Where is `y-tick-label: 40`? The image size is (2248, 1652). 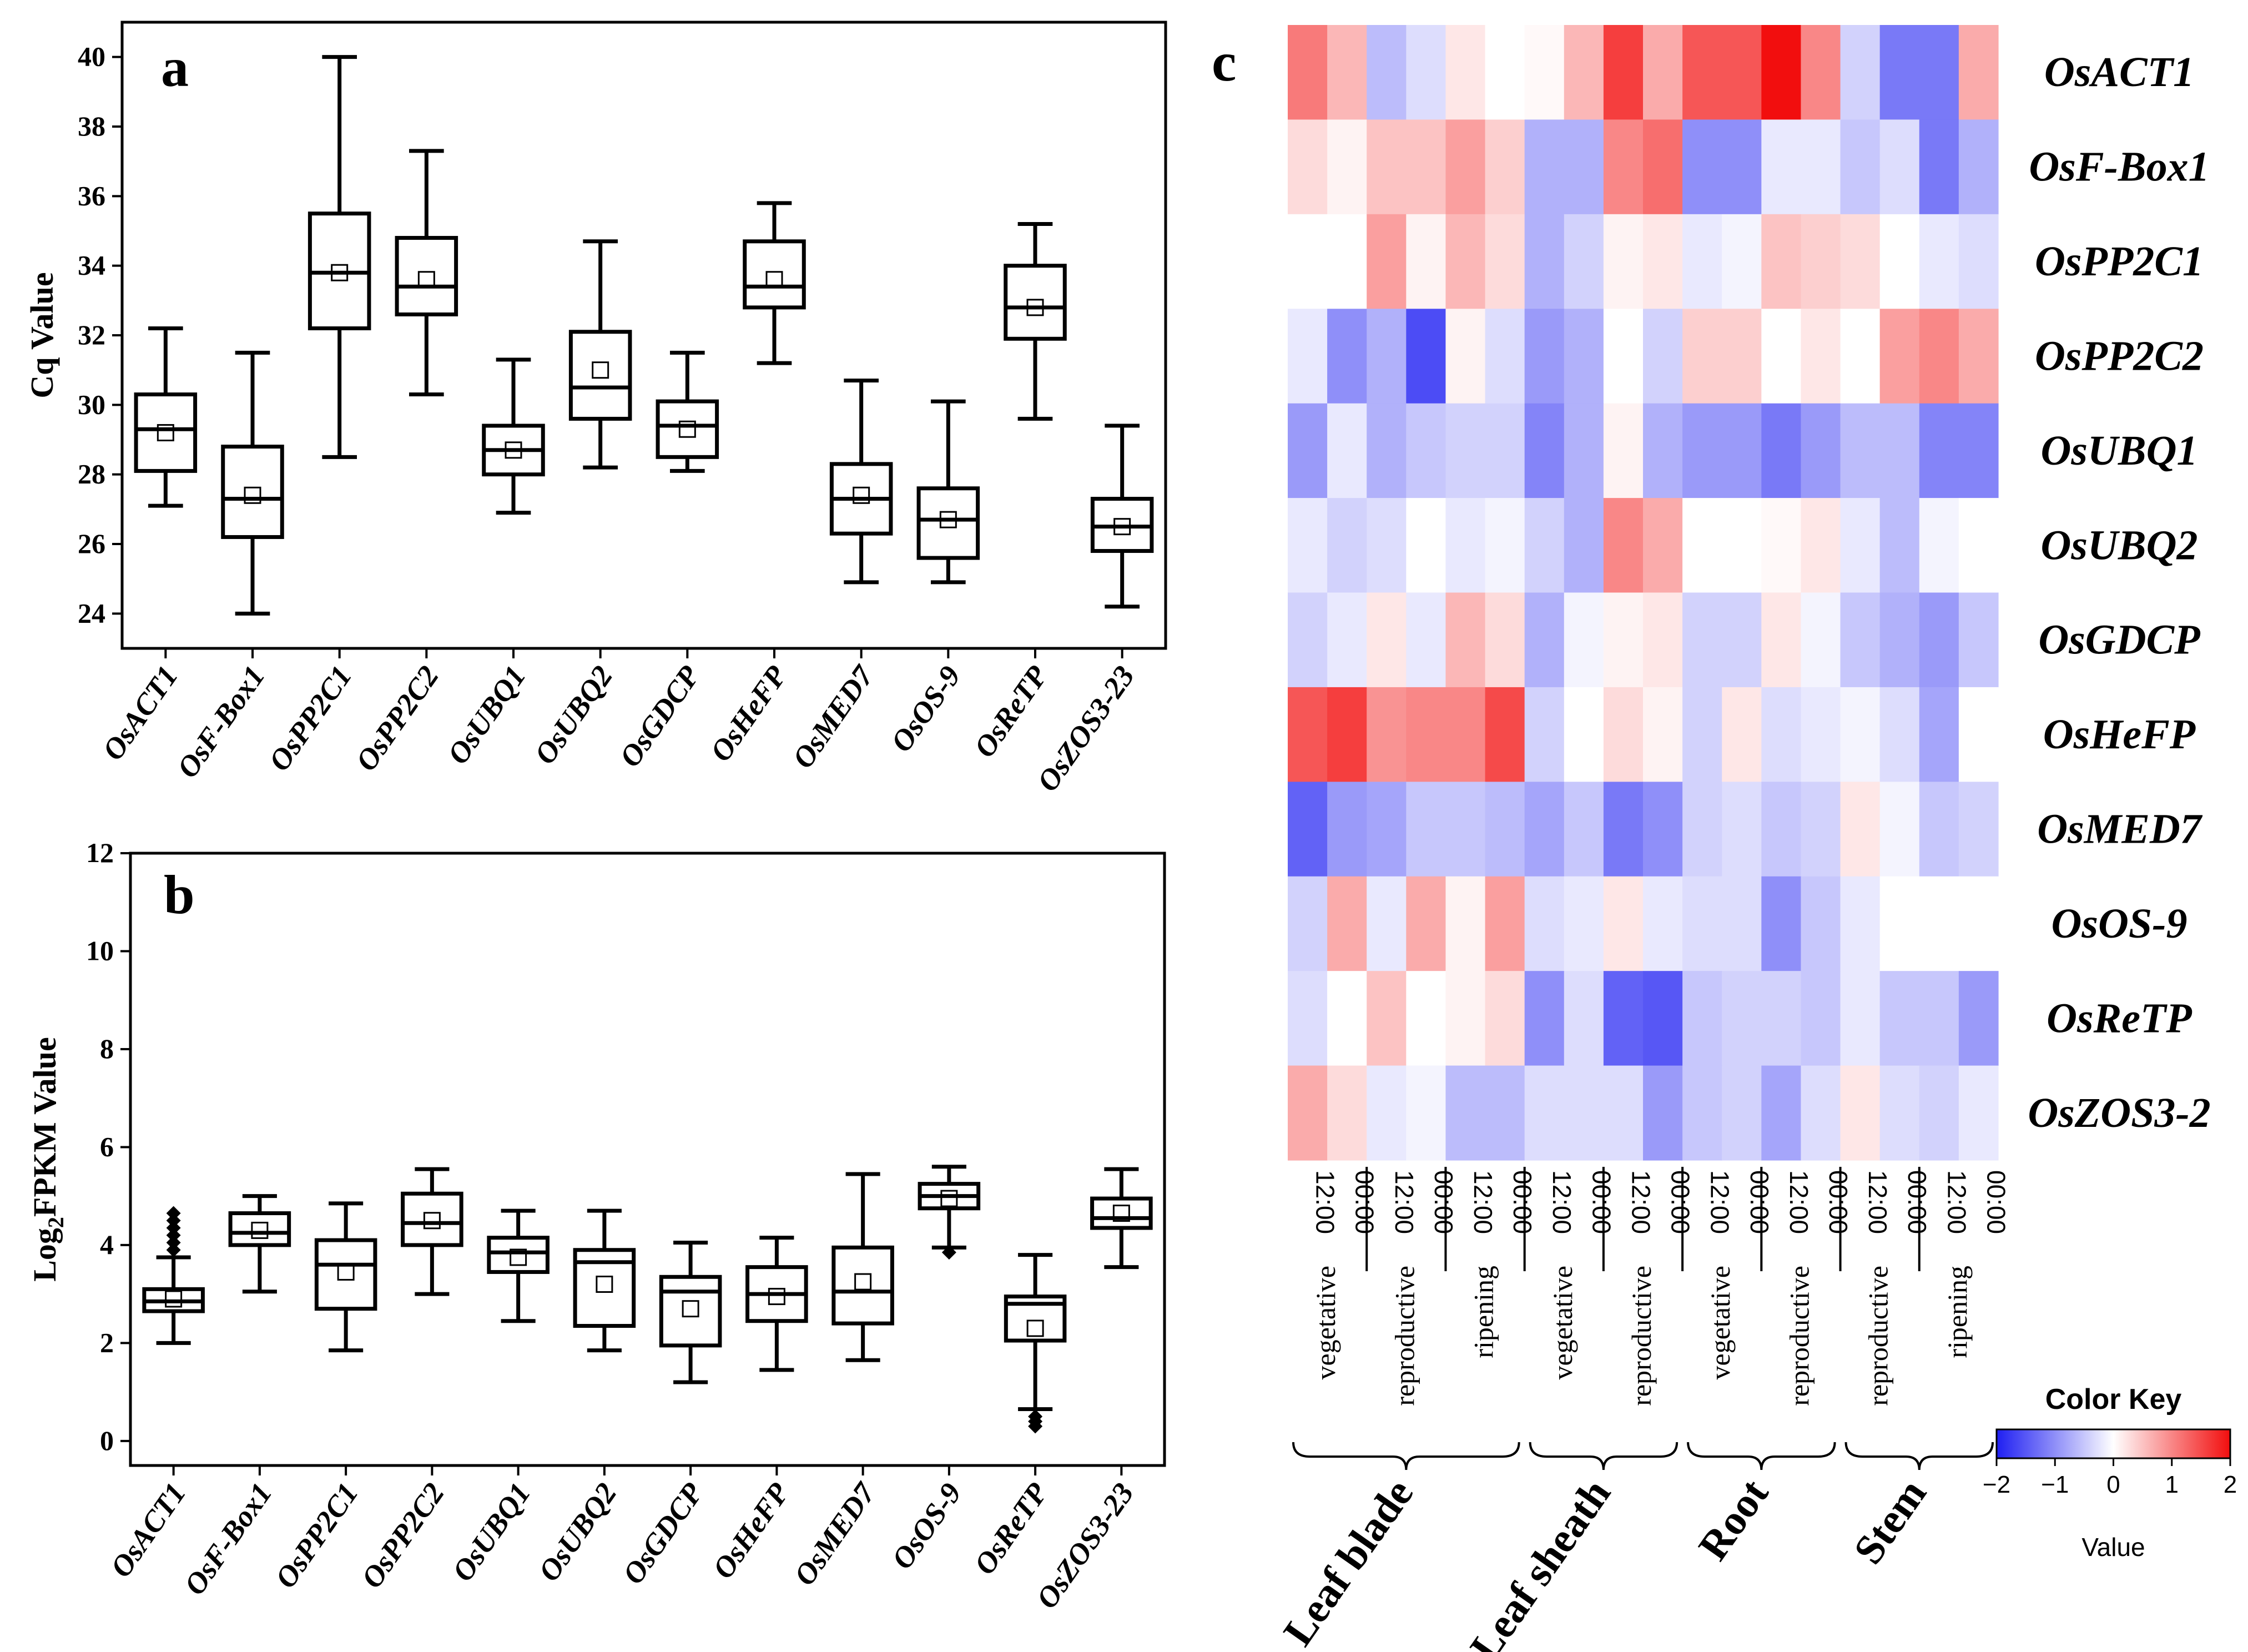
y-tick-label: 40 is located at coordinates (91, 56).